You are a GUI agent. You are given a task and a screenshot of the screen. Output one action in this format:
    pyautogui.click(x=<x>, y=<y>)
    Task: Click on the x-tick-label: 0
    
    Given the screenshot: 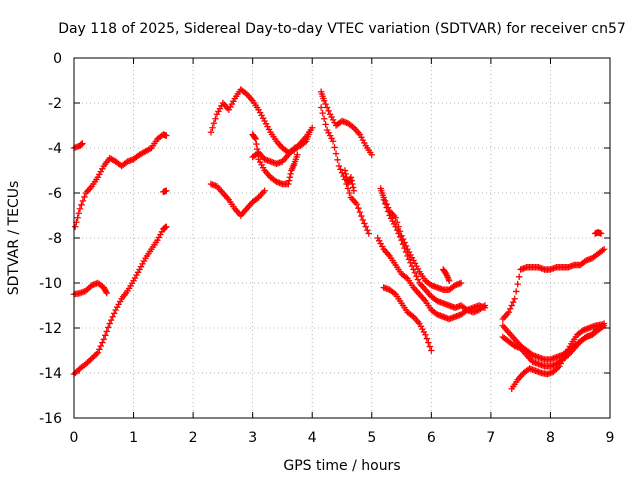 What is the action you would take?
    pyautogui.click(x=74, y=438)
    